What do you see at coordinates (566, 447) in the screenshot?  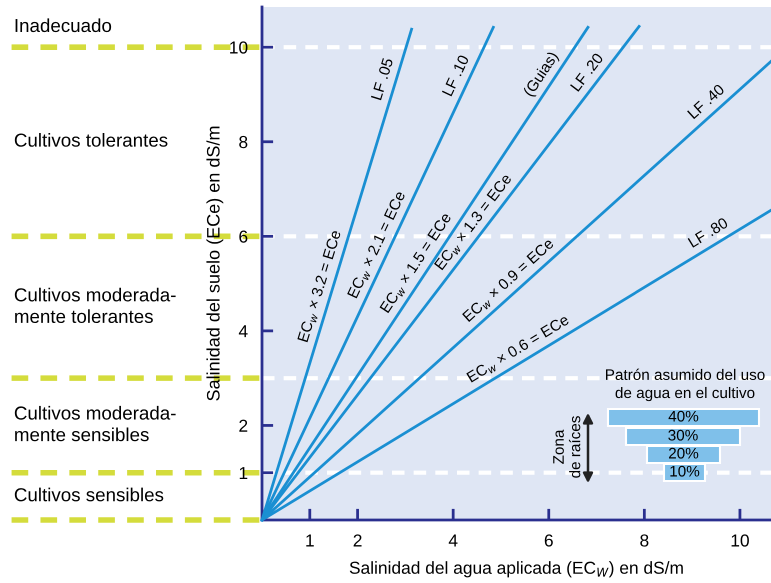 I see `annotation: Zona de raíces` at bounding box center [566, 447].